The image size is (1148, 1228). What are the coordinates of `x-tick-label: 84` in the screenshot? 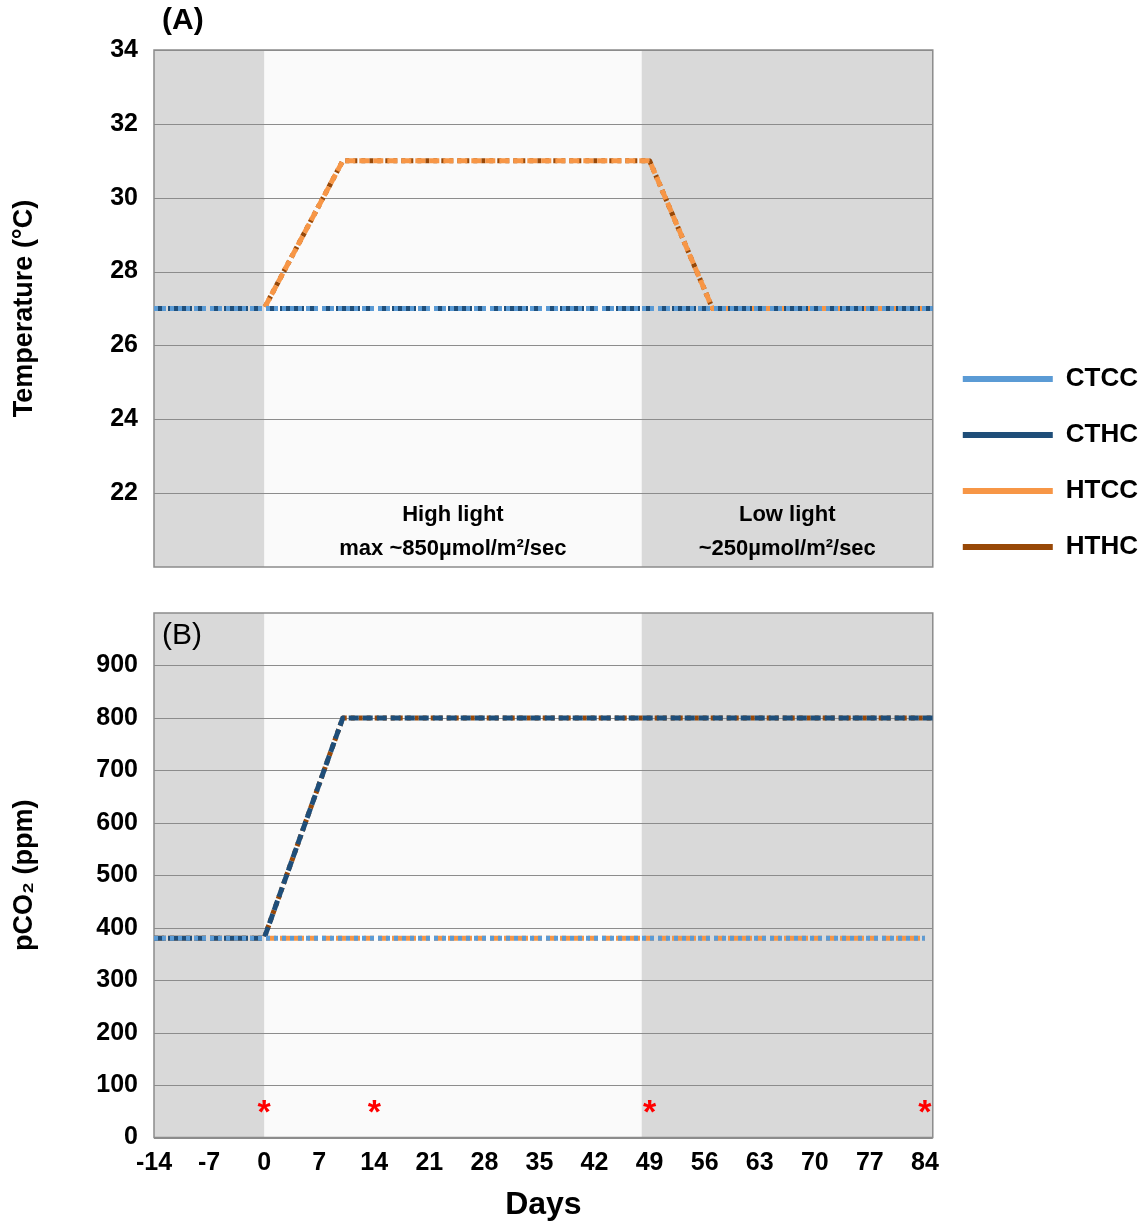 It's located at (925, 1161).